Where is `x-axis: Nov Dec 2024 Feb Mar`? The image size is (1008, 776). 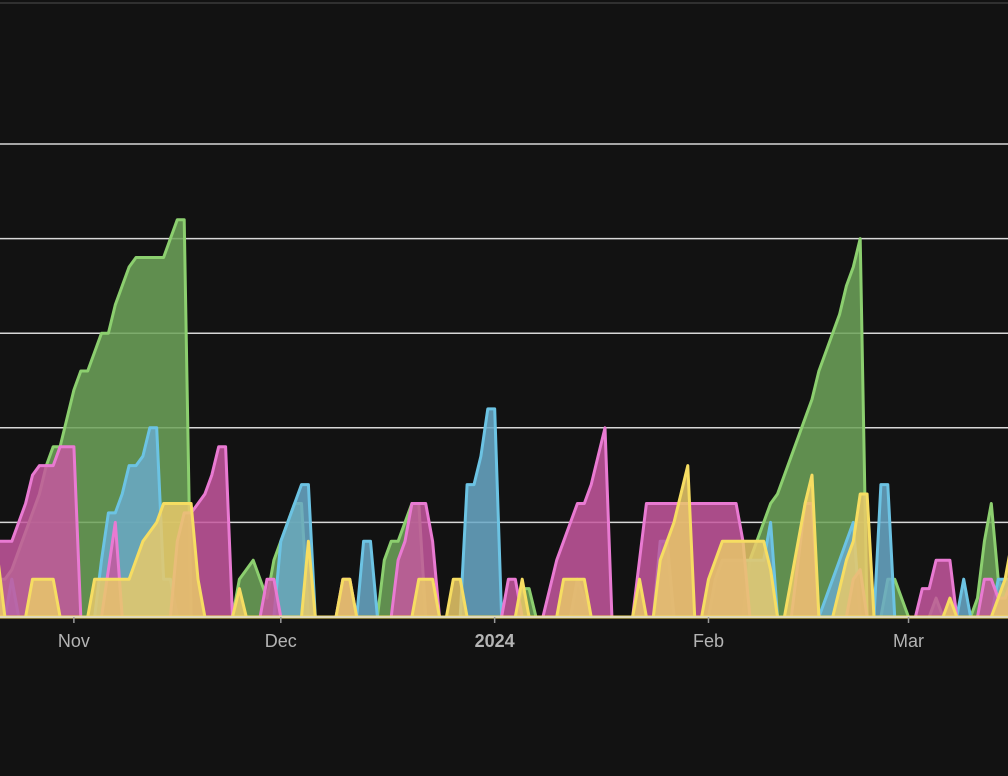
x-axis: Nov Dec 2024 Feb Mar is located at coordinates (504, 633).